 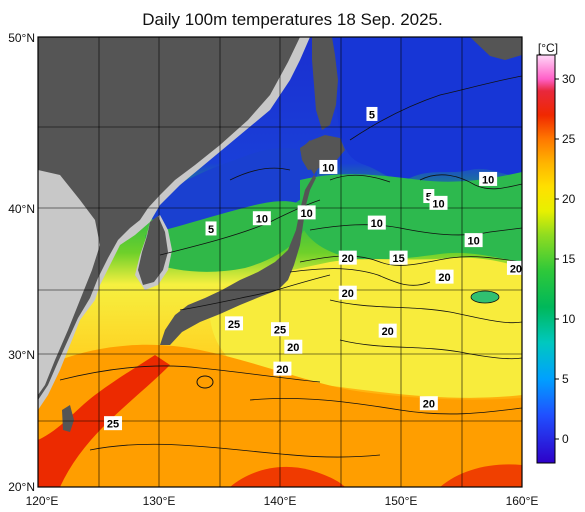 I want to click on lat-label-30n: 30°N, so click(x=21, y=355).